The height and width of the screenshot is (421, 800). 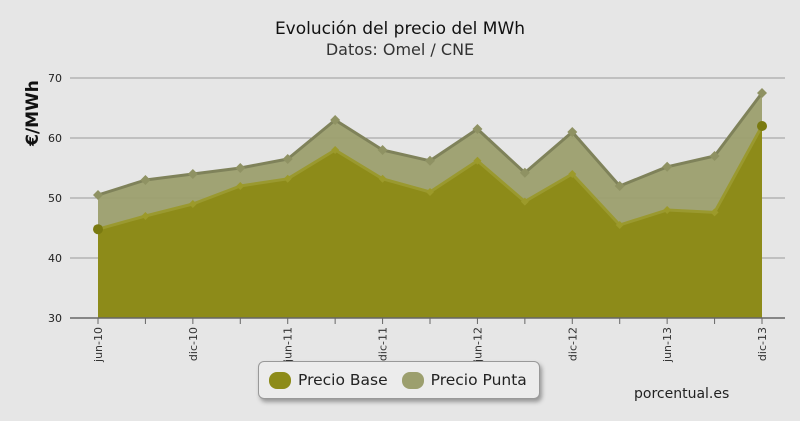 What do you see at coordinates (682, 394) in the screenshot?
I see `credit-text: porcentual.es` at bounding box center [682, 394].